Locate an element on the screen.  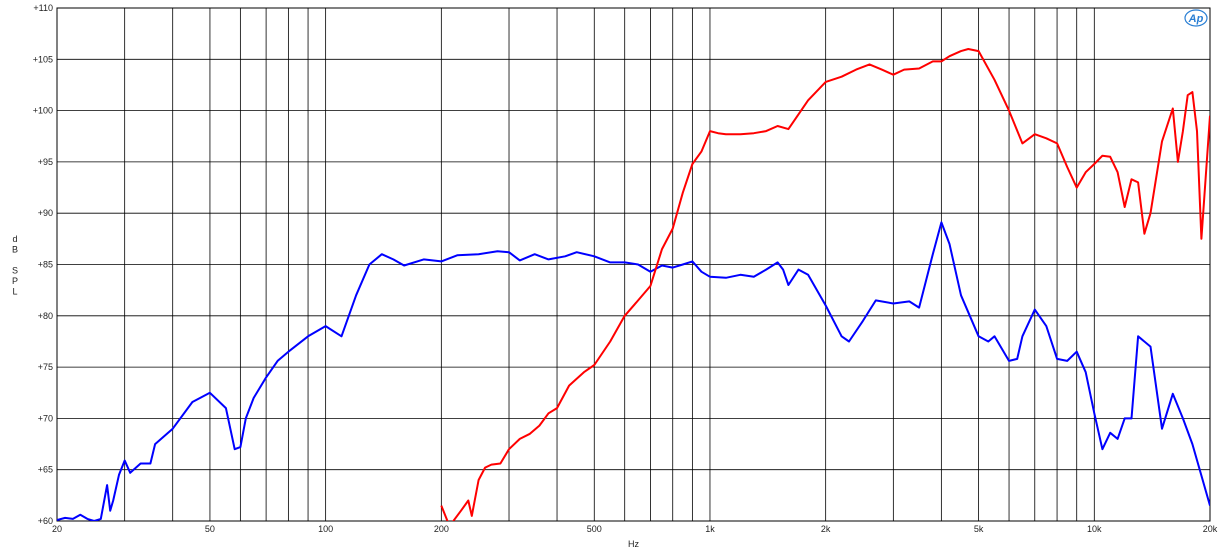
y-tick-label: +105 is located at coordinates (43, 59).